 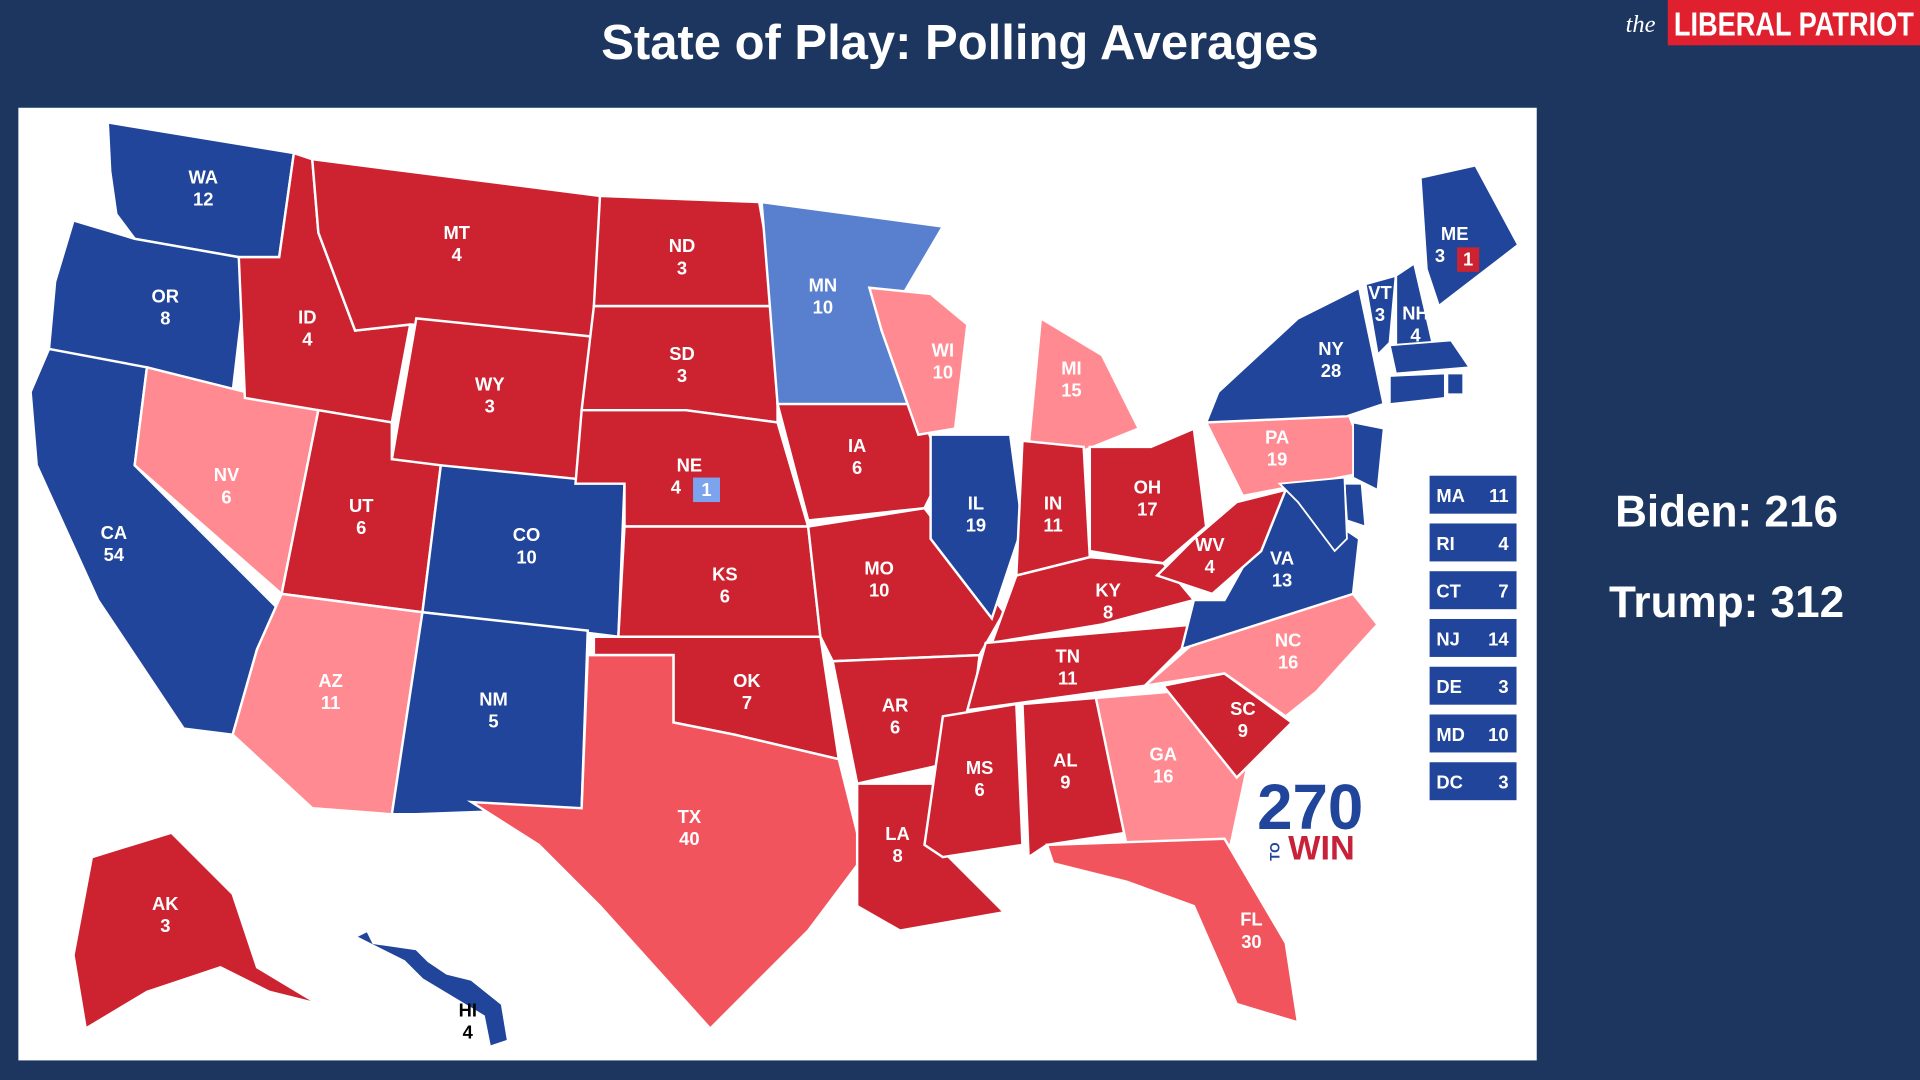 What do you see at coordinates (1503, 543) in the screenshot?
I see `small-state-votes: 4` at bounding box center [1503, 543].